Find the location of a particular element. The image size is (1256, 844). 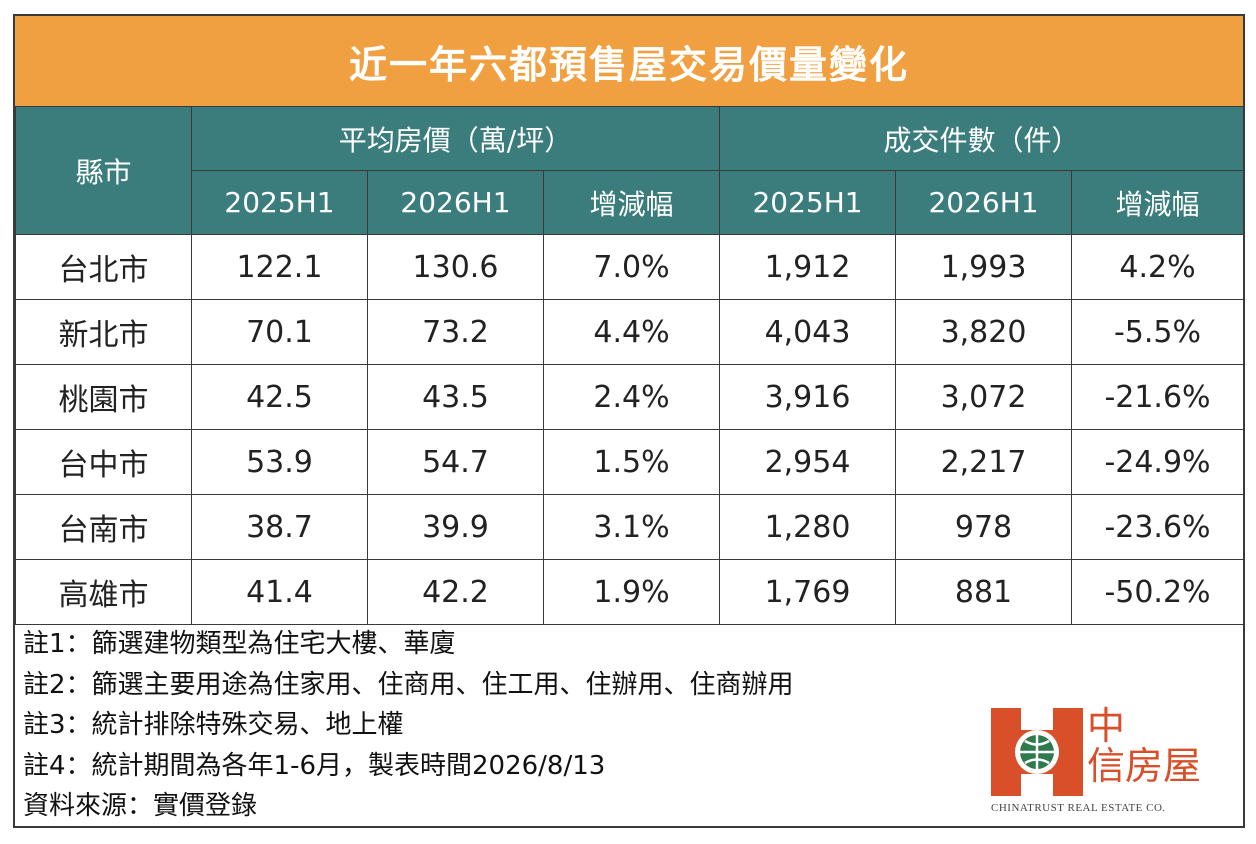

footnote: 註2：篩選主要用途為住家用、住商用、住工用、住辦用、住商辦用 is located at coordinates (408, 684).